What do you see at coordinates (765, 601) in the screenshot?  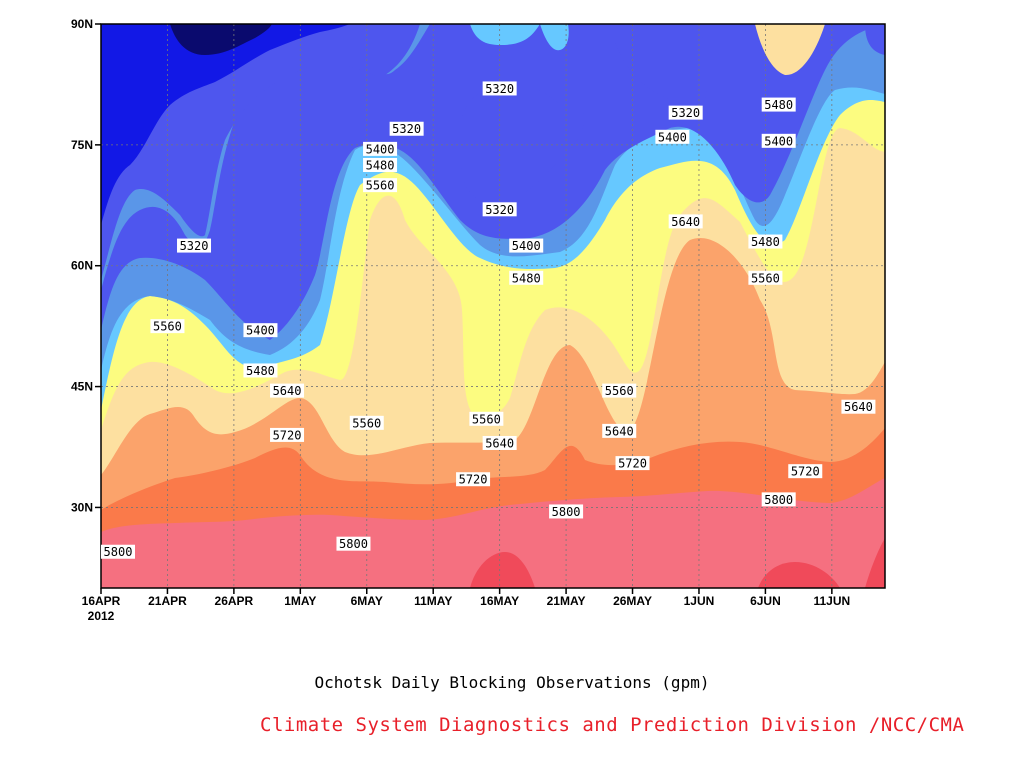 I see `x-tick-label: 6JUN` at bounding box center [765, 601].